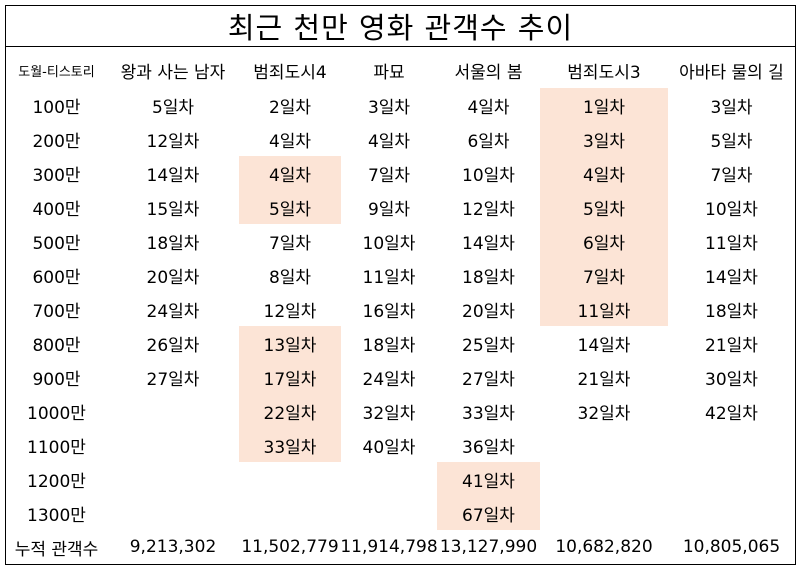 The height and width of the screenshot is (571, 802). What do you see at coordinates (56, 481) in the screenshot?
I see `row-label: 1200만` at bounding box center [56, 481].